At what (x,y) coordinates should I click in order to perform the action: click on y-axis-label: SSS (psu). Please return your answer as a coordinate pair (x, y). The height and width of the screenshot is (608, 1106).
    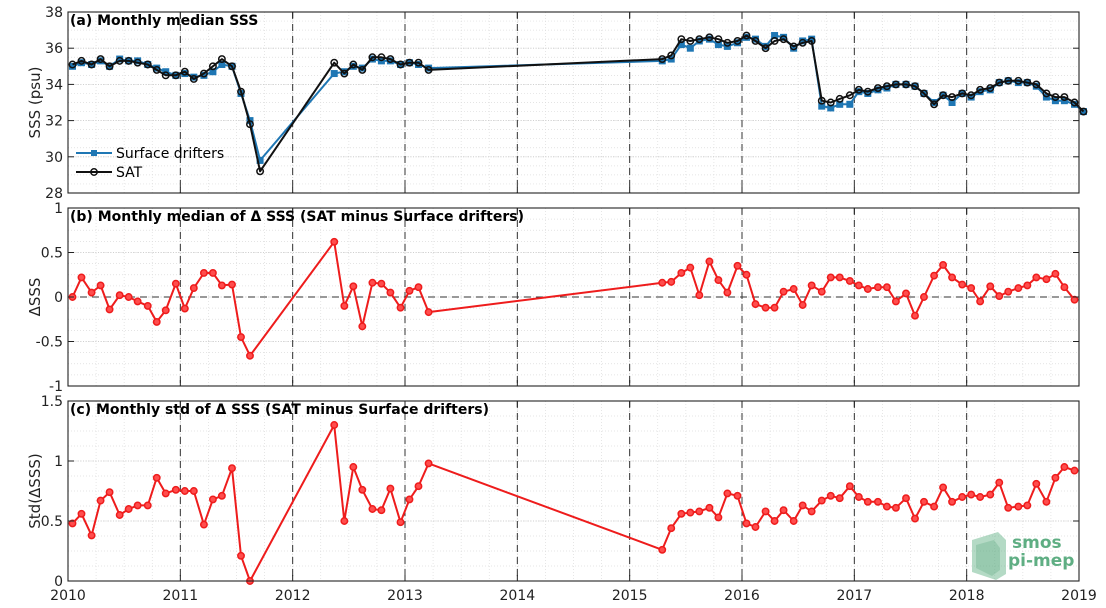
    Looking at the image, I should click on (35, 103).